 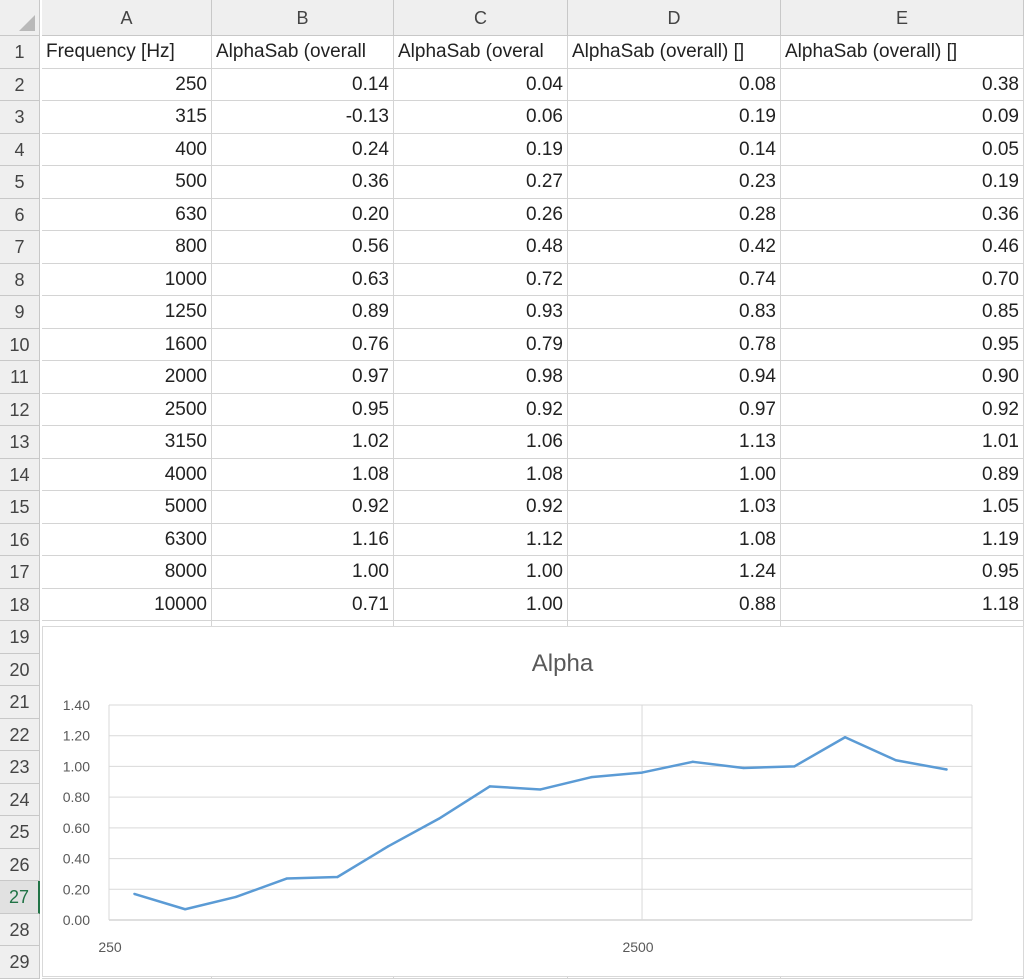 What do you see at coordinates (20, 507) in the screenshot?
I see `row-header-15: 15` at bounding box center [20, 507].